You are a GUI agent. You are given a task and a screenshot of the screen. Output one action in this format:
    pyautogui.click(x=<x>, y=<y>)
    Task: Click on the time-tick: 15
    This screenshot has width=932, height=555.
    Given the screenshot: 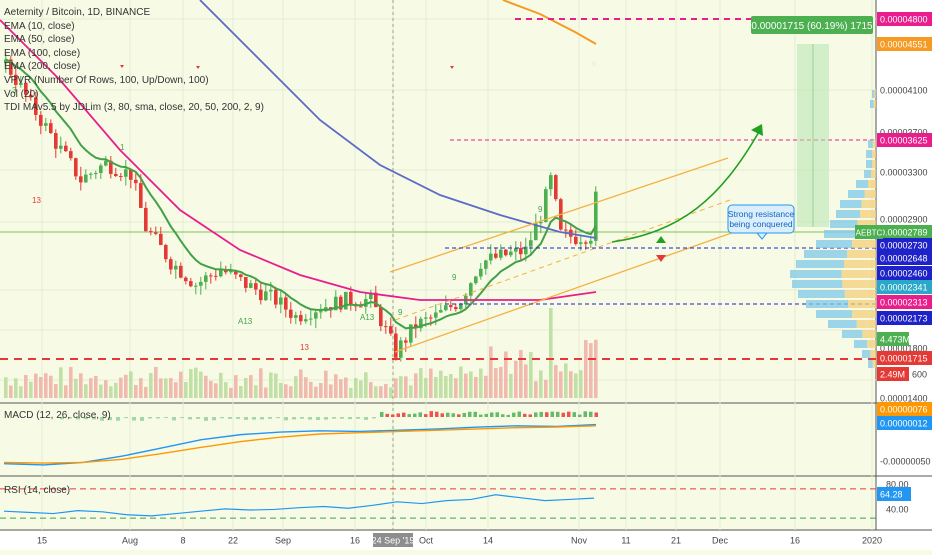 What is the action you would take?
    pyautogui.click(x=42, y=541)
    